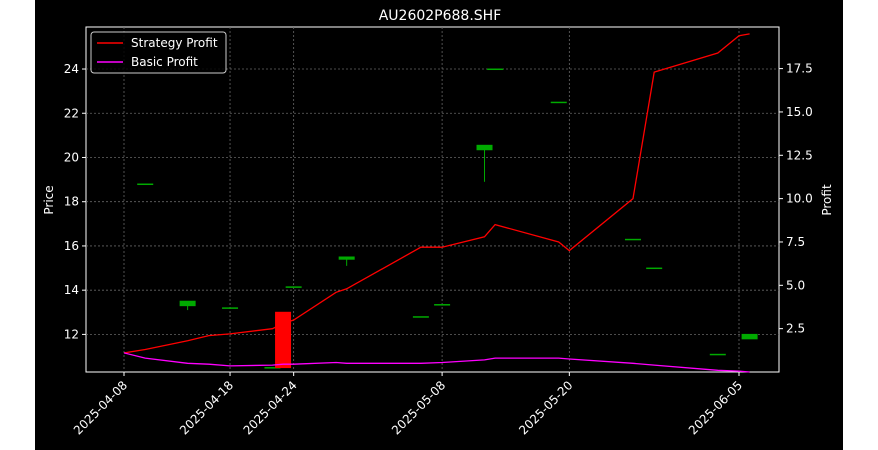  What do you see at coordinates (71, 334) in the screenshot?
I see `left-tick-label: 12` at bounding box center [71, 334].